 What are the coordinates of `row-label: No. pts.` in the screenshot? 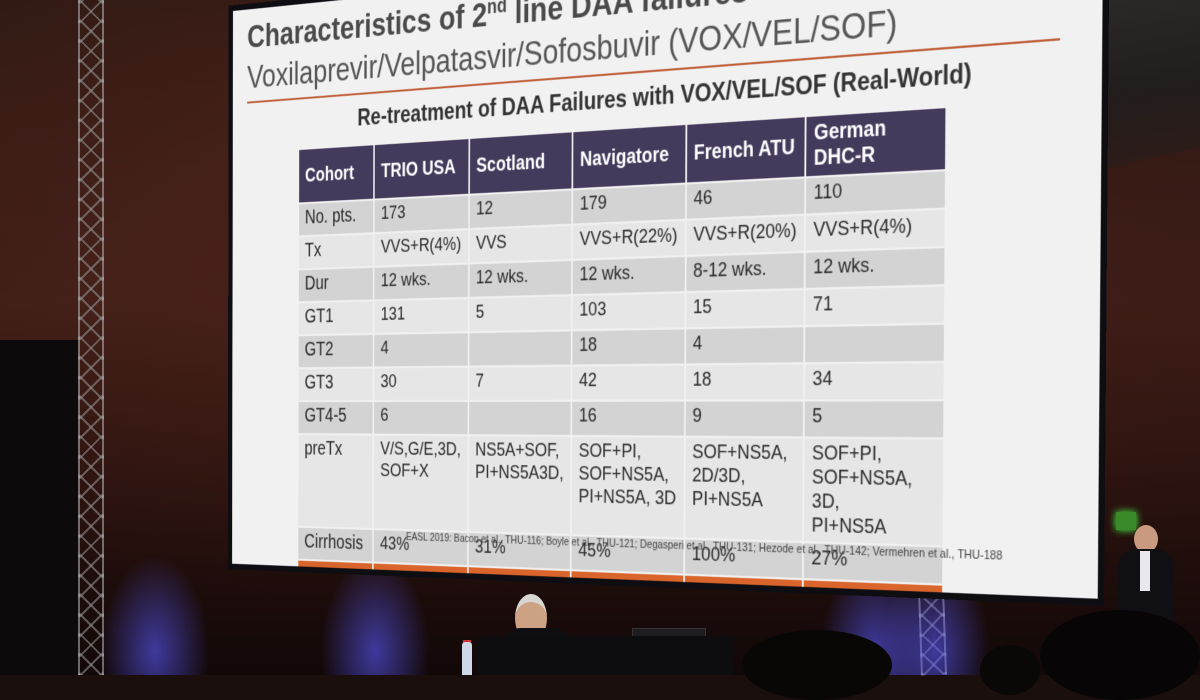 It's located at (336, 218).